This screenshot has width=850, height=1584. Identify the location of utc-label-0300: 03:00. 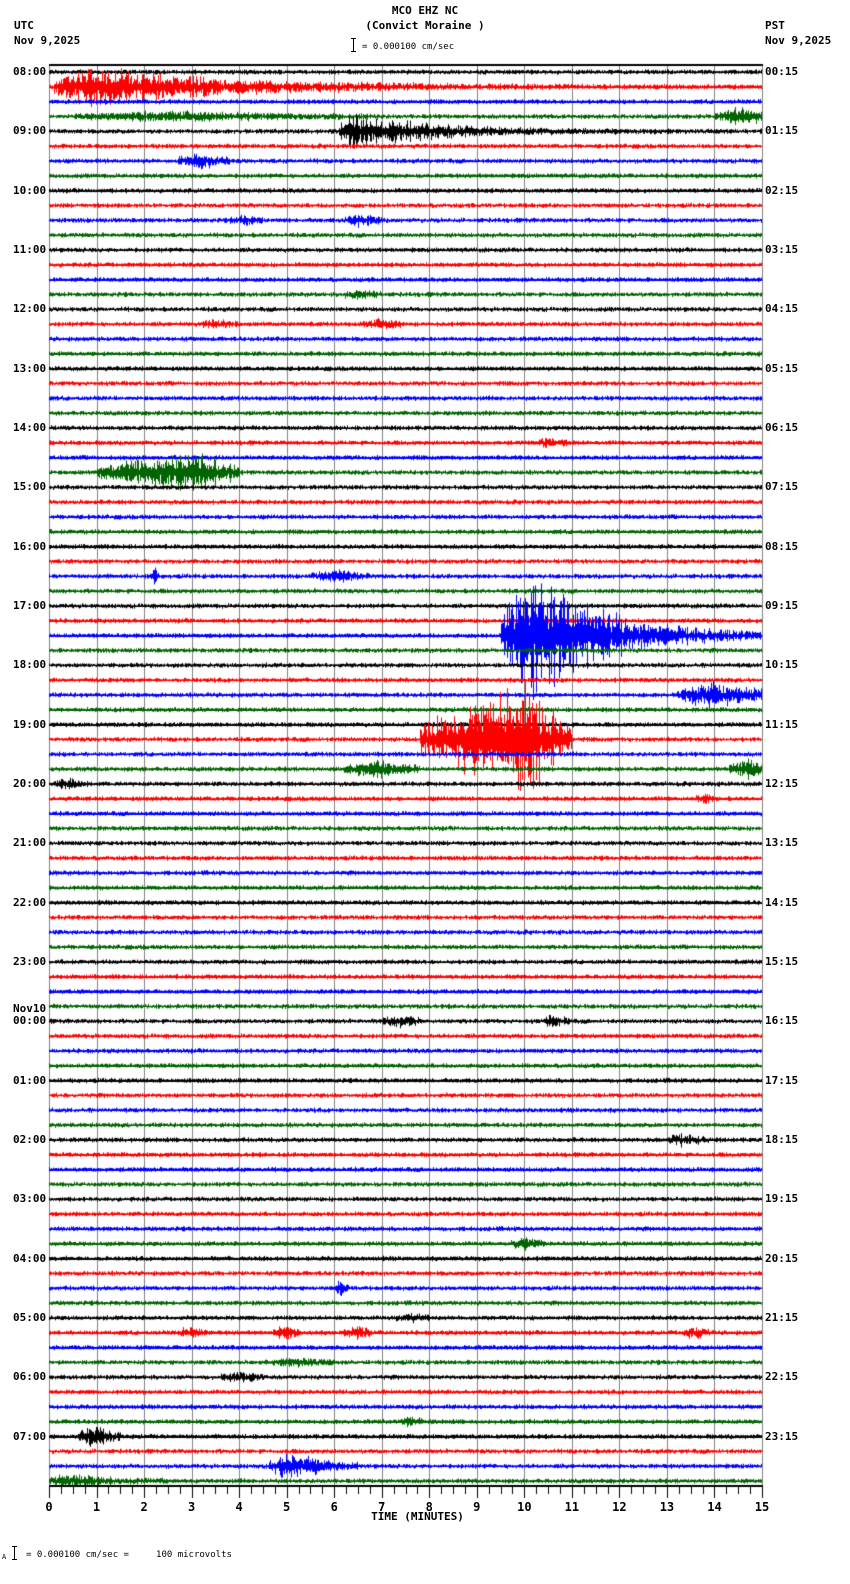
(30, 1199).